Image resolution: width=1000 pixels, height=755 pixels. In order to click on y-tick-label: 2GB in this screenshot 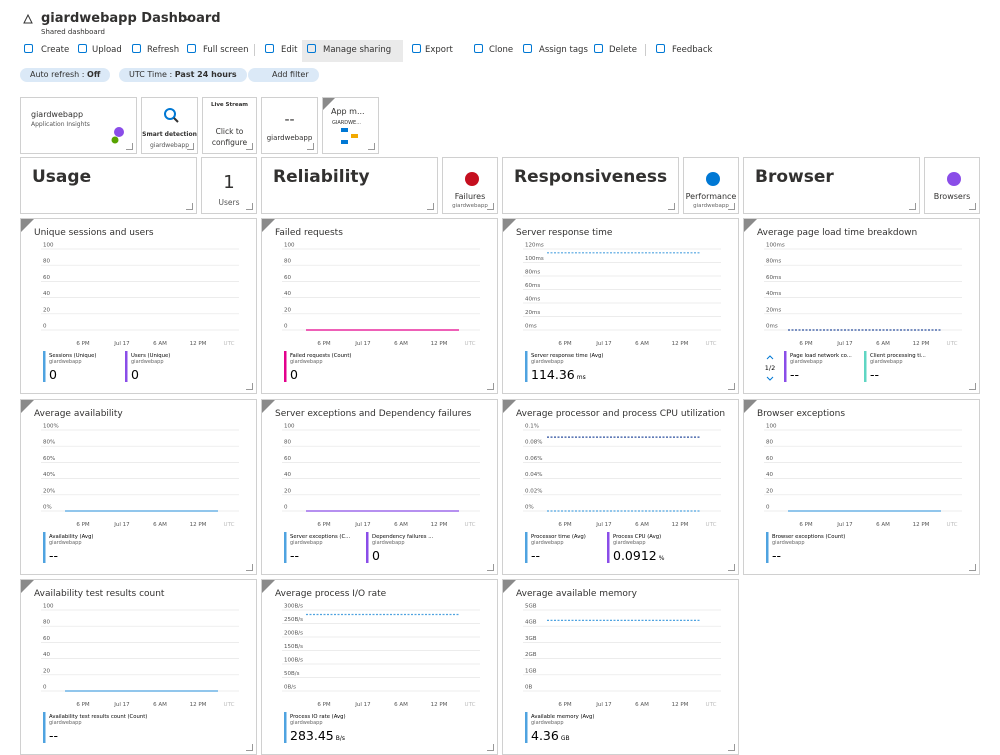, I will do `click(531, 655)`.